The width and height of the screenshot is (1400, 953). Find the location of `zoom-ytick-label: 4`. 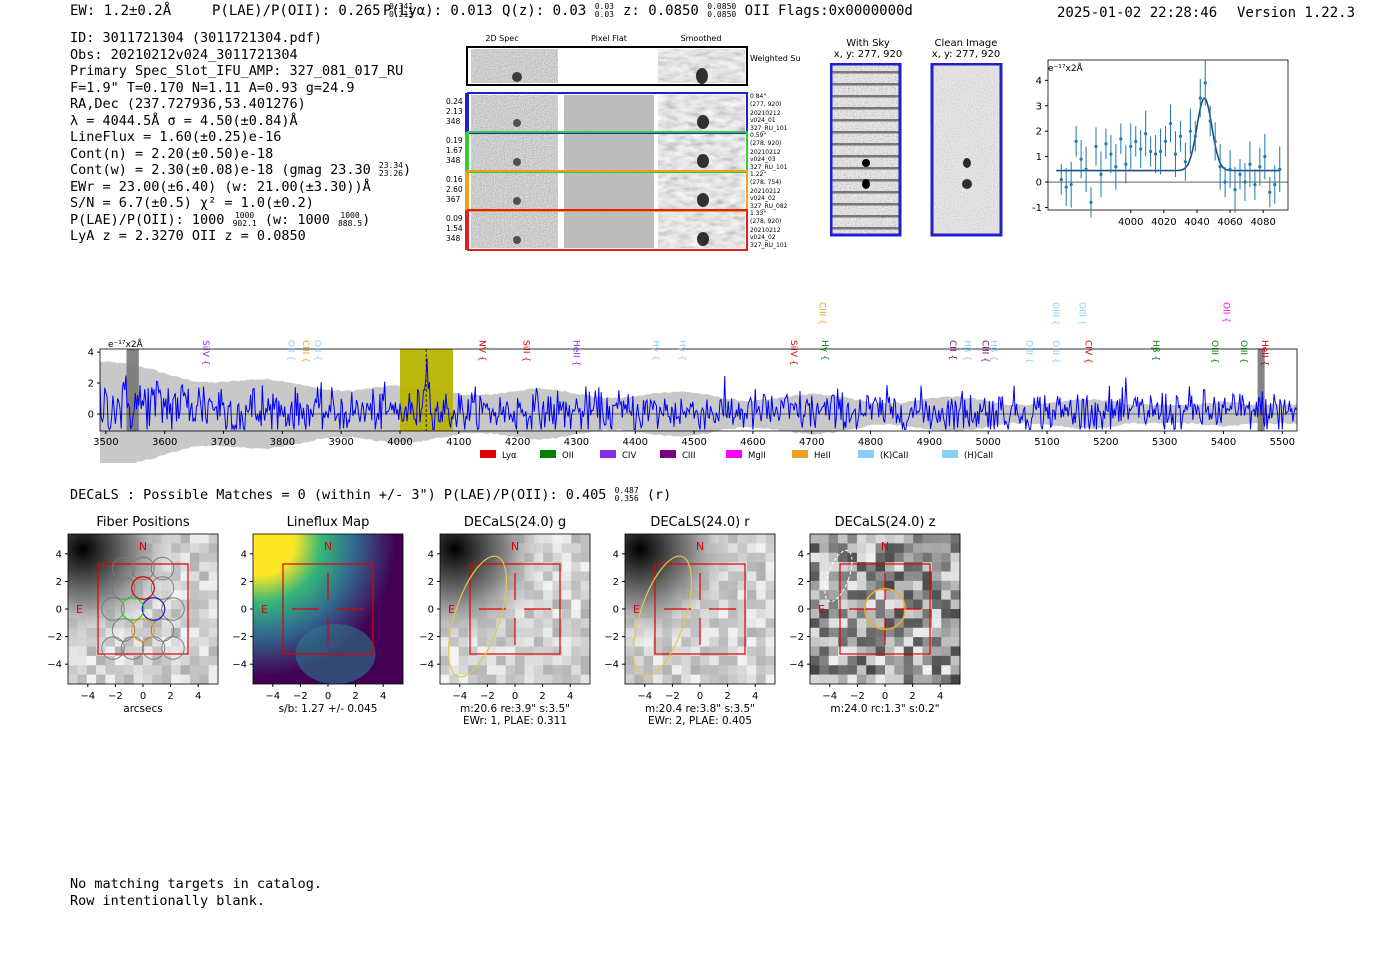

zoom-ytick-label: 4 is located at coordinates (1039, 81).